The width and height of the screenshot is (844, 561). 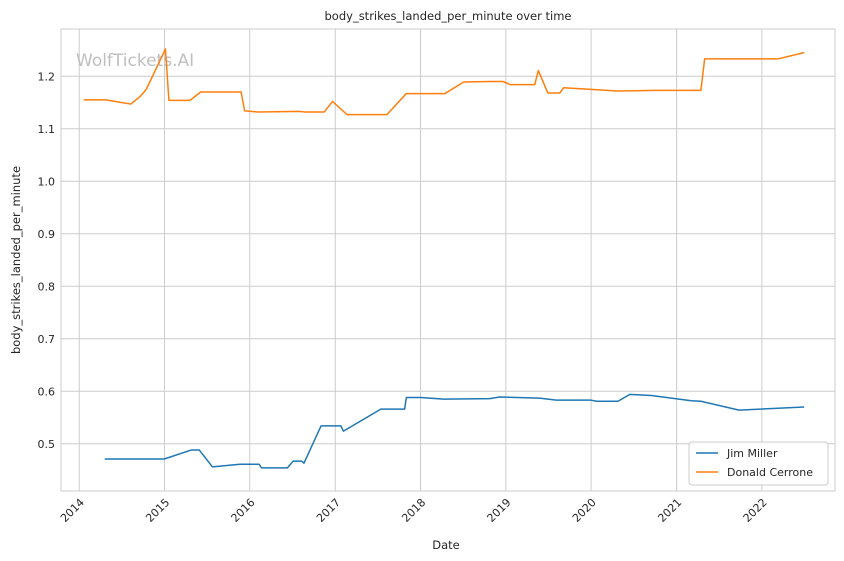 What do you see at coordinates (16, 260) in the screenshot?
I see `y-axis-label: body_strikes_landed_per_minute` at bounding box center [16, 260].